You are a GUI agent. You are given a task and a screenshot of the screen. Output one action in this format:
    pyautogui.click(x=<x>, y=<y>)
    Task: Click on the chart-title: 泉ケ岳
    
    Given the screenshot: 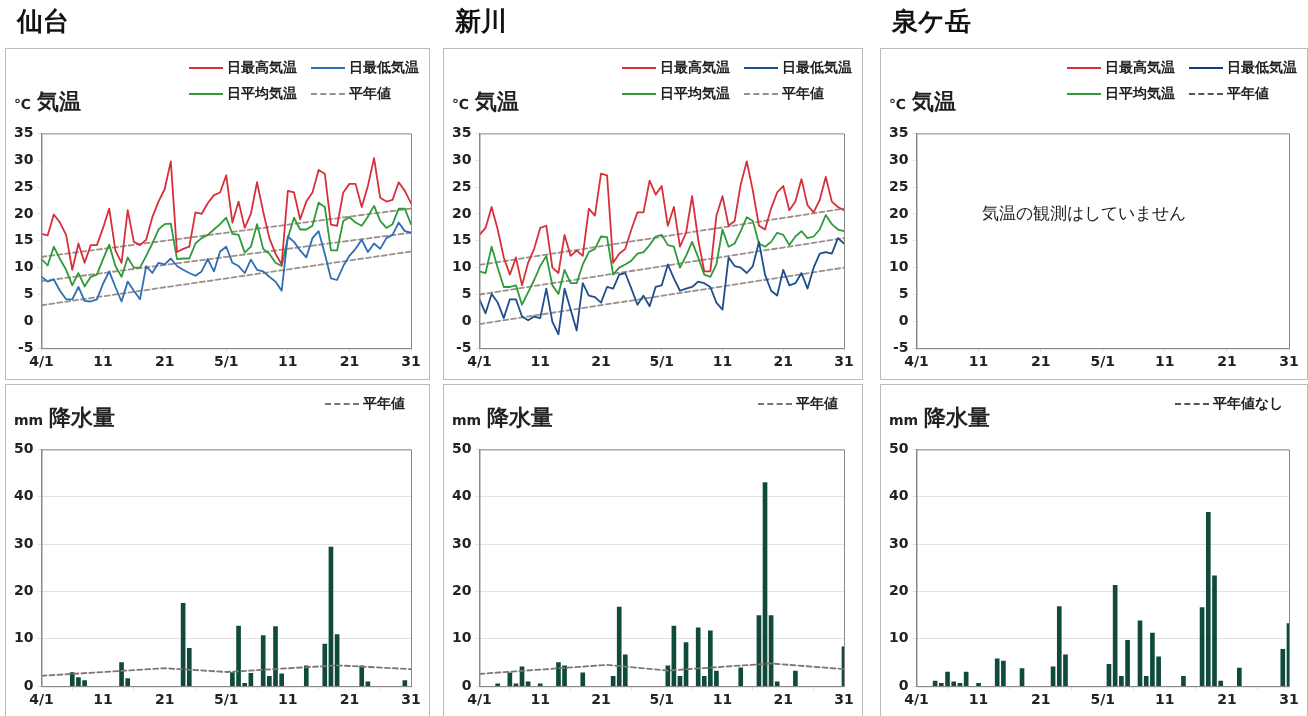 What is the action you would take?
    pyautogui.click(x=931, y=21)
    